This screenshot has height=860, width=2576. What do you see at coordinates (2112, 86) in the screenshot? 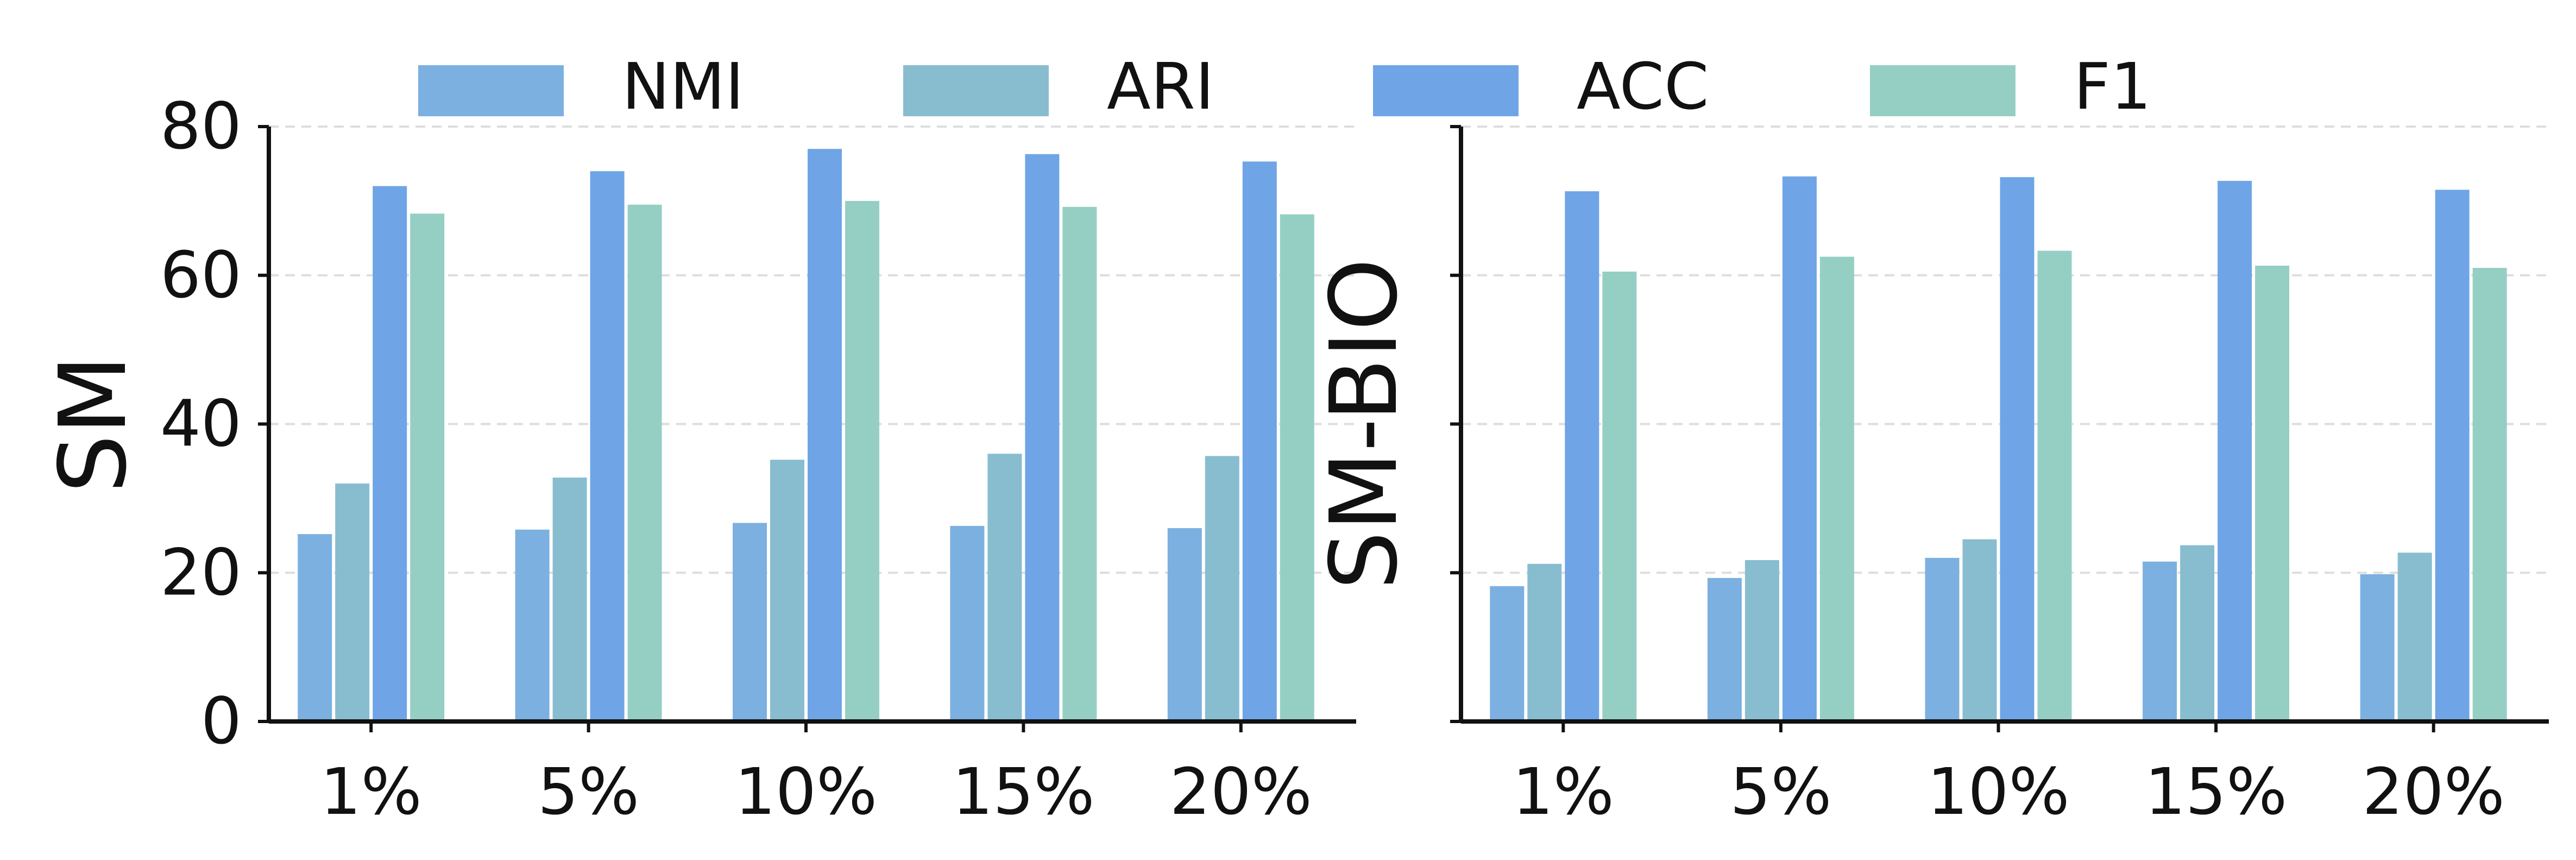
I see `legend-label-f1: F1` at bounding box center [2112, 86].